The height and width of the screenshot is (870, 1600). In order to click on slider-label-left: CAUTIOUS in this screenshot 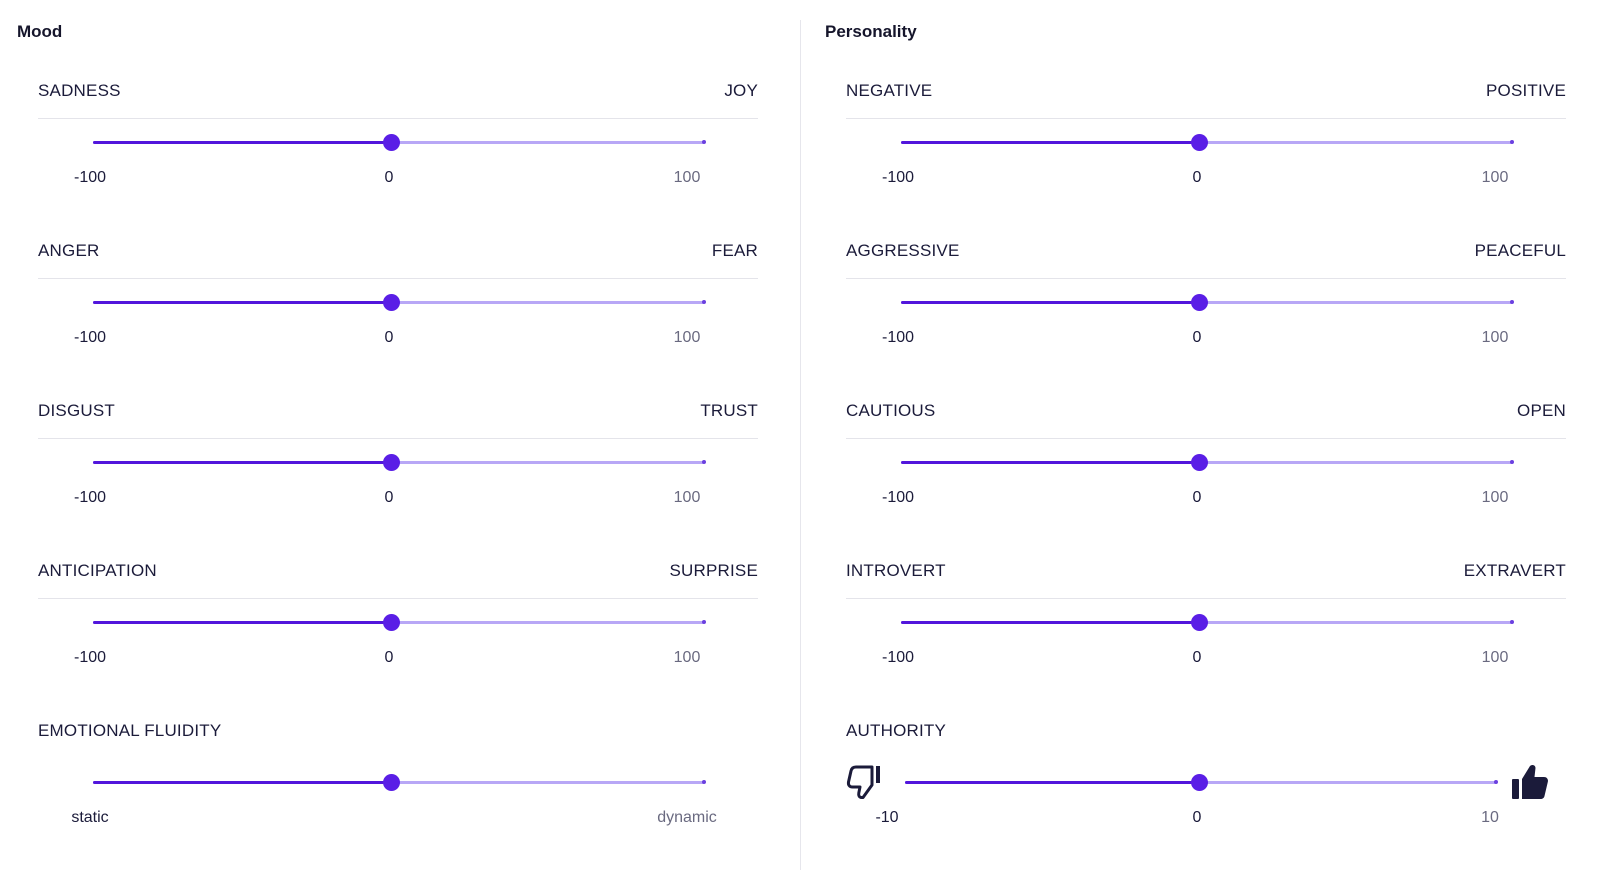, I will do `click(891, 410)`.